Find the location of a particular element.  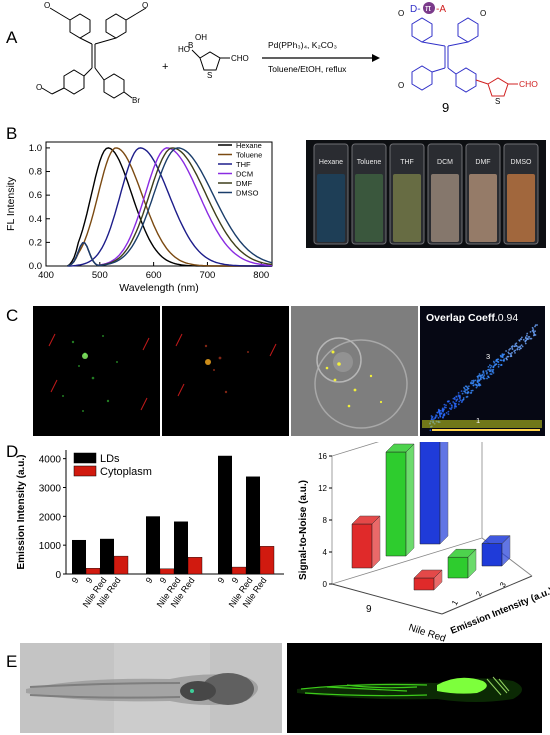

z-tick-label: 16 is located at coordinates (322, 456).